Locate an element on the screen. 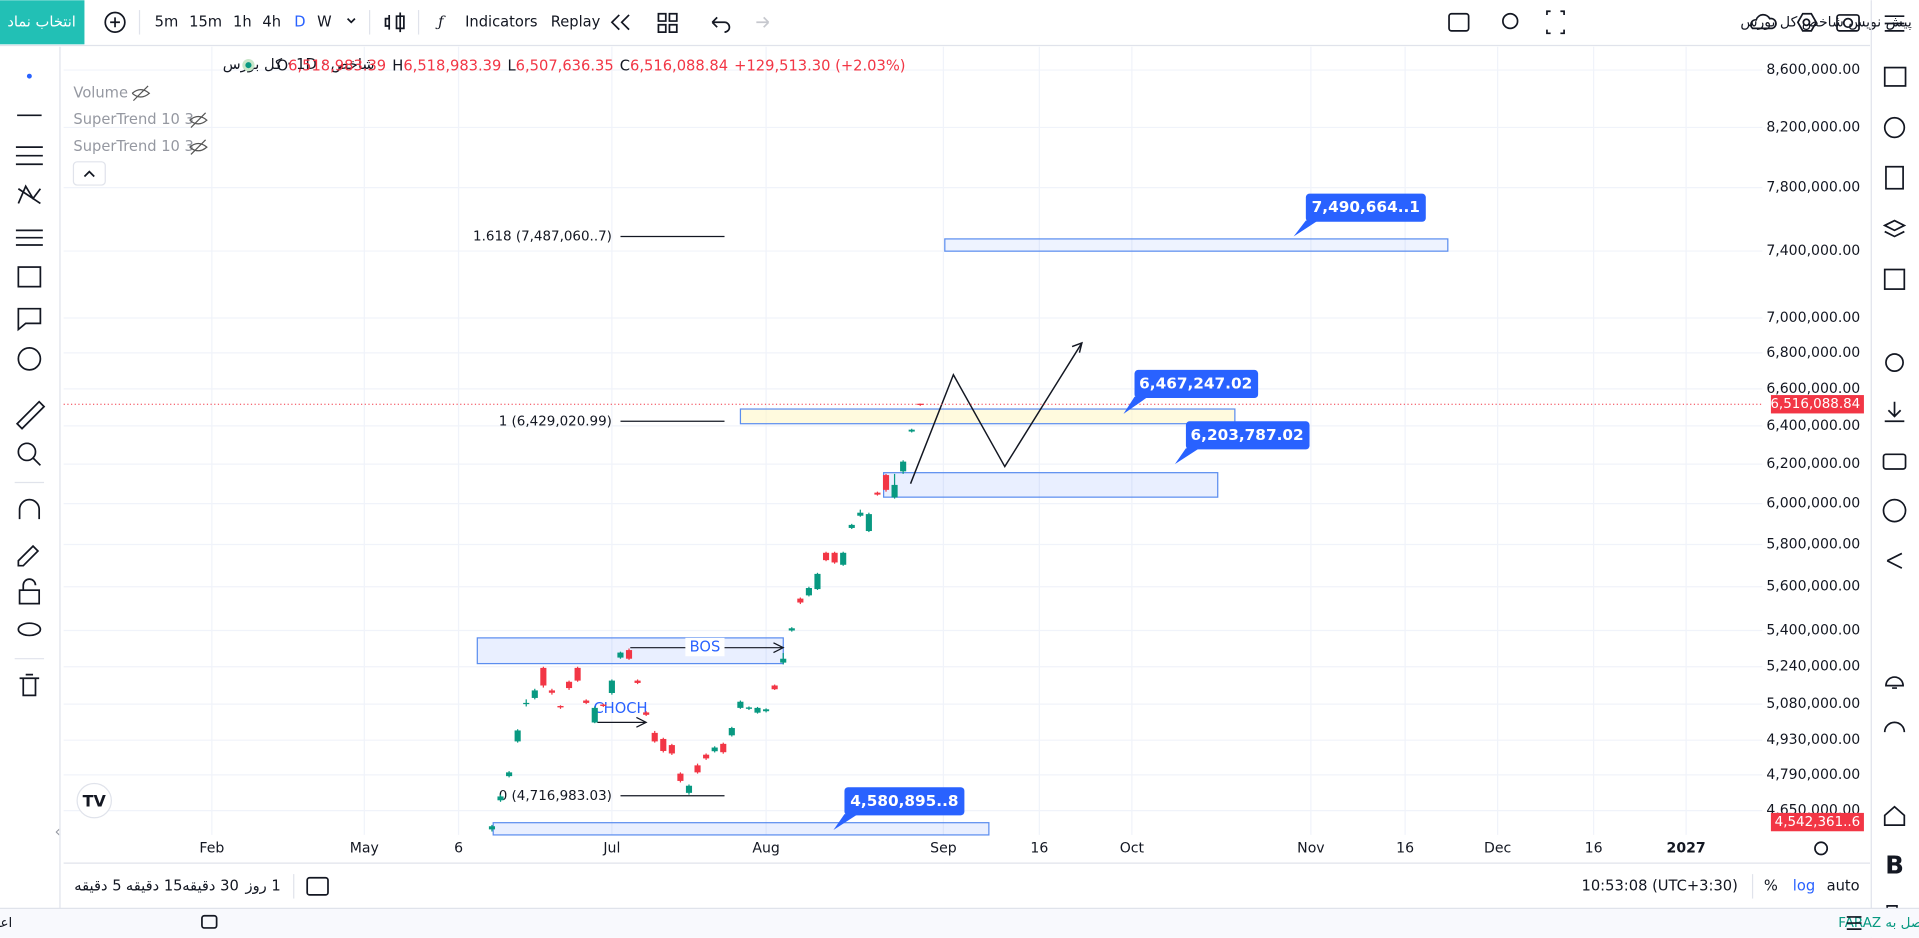  layers-icon is located at coordinates (1894, 228).